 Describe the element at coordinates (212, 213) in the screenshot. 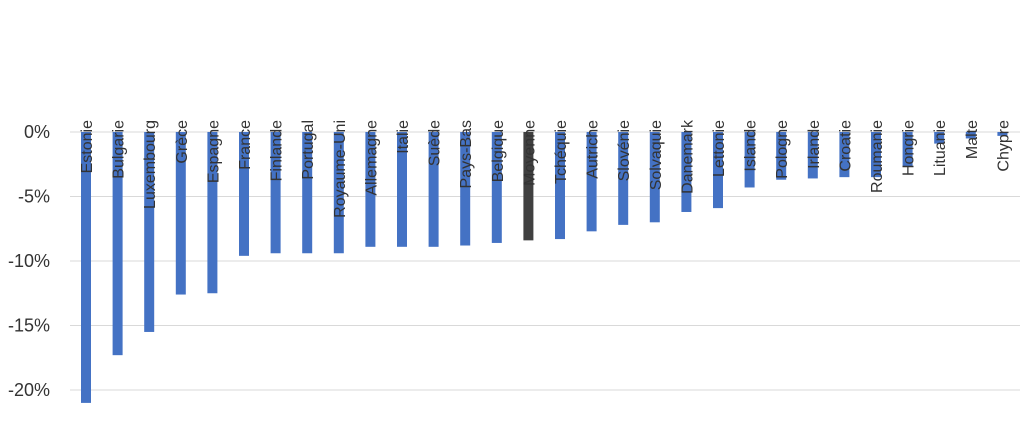

I see `bar-espagne` at that location.